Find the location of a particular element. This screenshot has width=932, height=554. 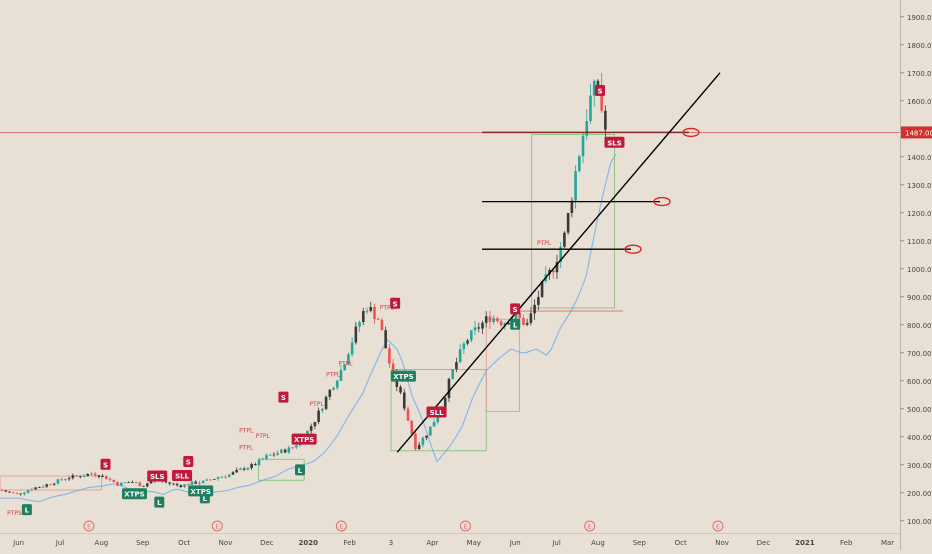

y-tick-label: 900.00 is located at coordinates (919, 298).